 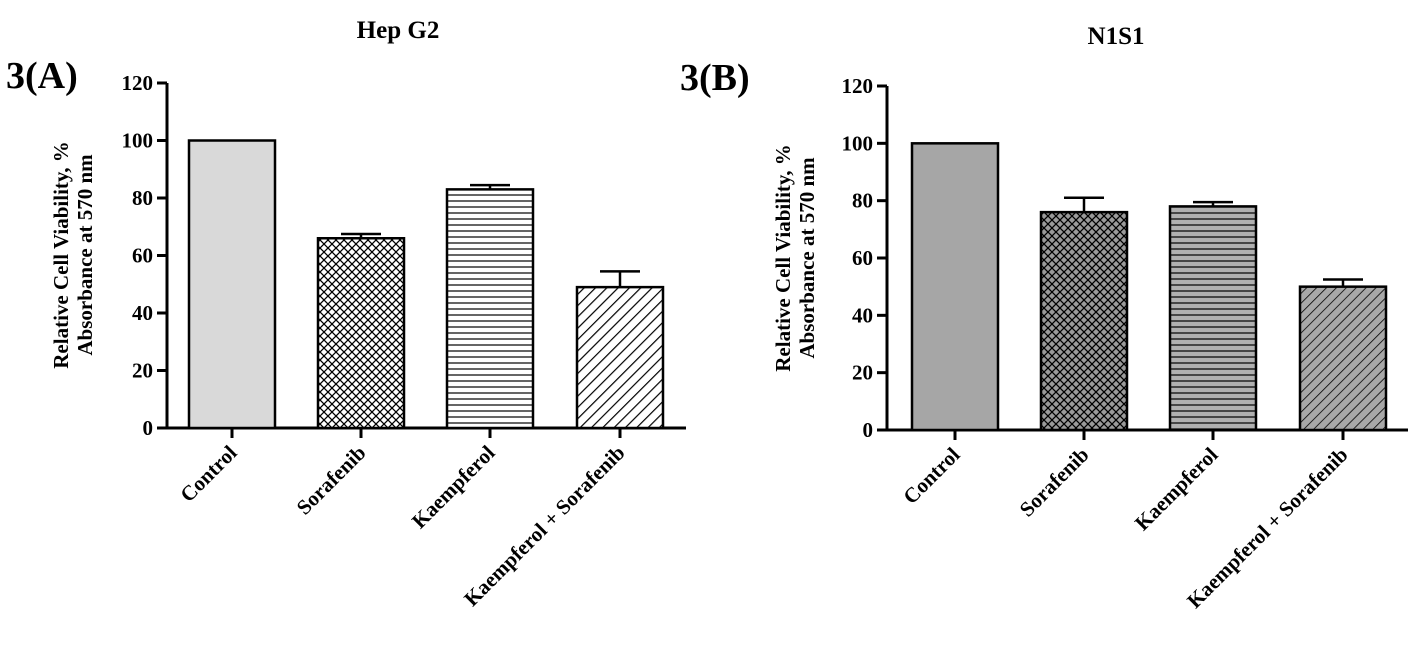 What do you see at coordinates (931, 475) in the screenshot?
I see `panel-b-category-label: Control` at bounding box center [931, 475].